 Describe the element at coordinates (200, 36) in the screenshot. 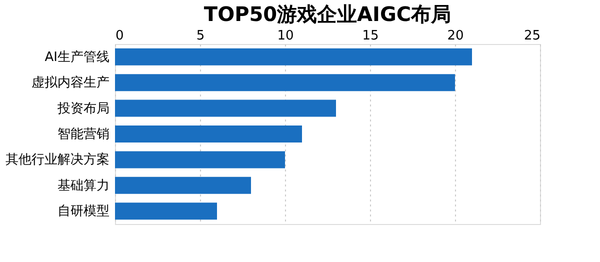

I see `x-tick-label: 5` at that location.